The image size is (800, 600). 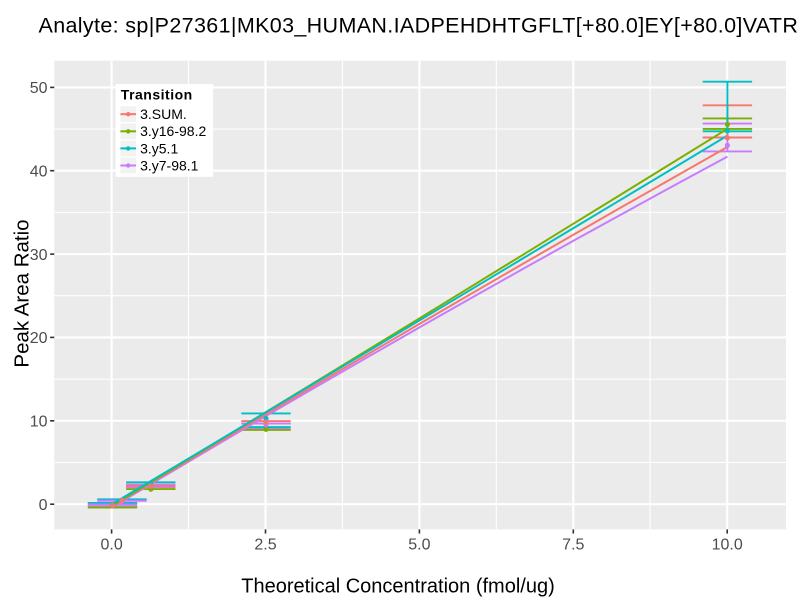 What do you see at coordinates (39, 255) in the screenshot?
I see `svg-text: 30` at bounding box center [39, 255].